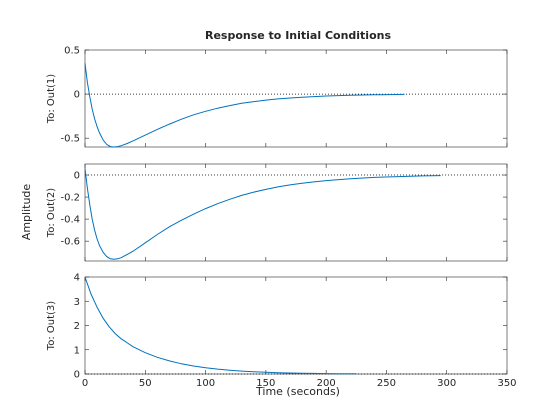 Image resolution: width=560 pixels, height=420 pixels. I want to click on x-tick-label: 150, so click(265, 383).